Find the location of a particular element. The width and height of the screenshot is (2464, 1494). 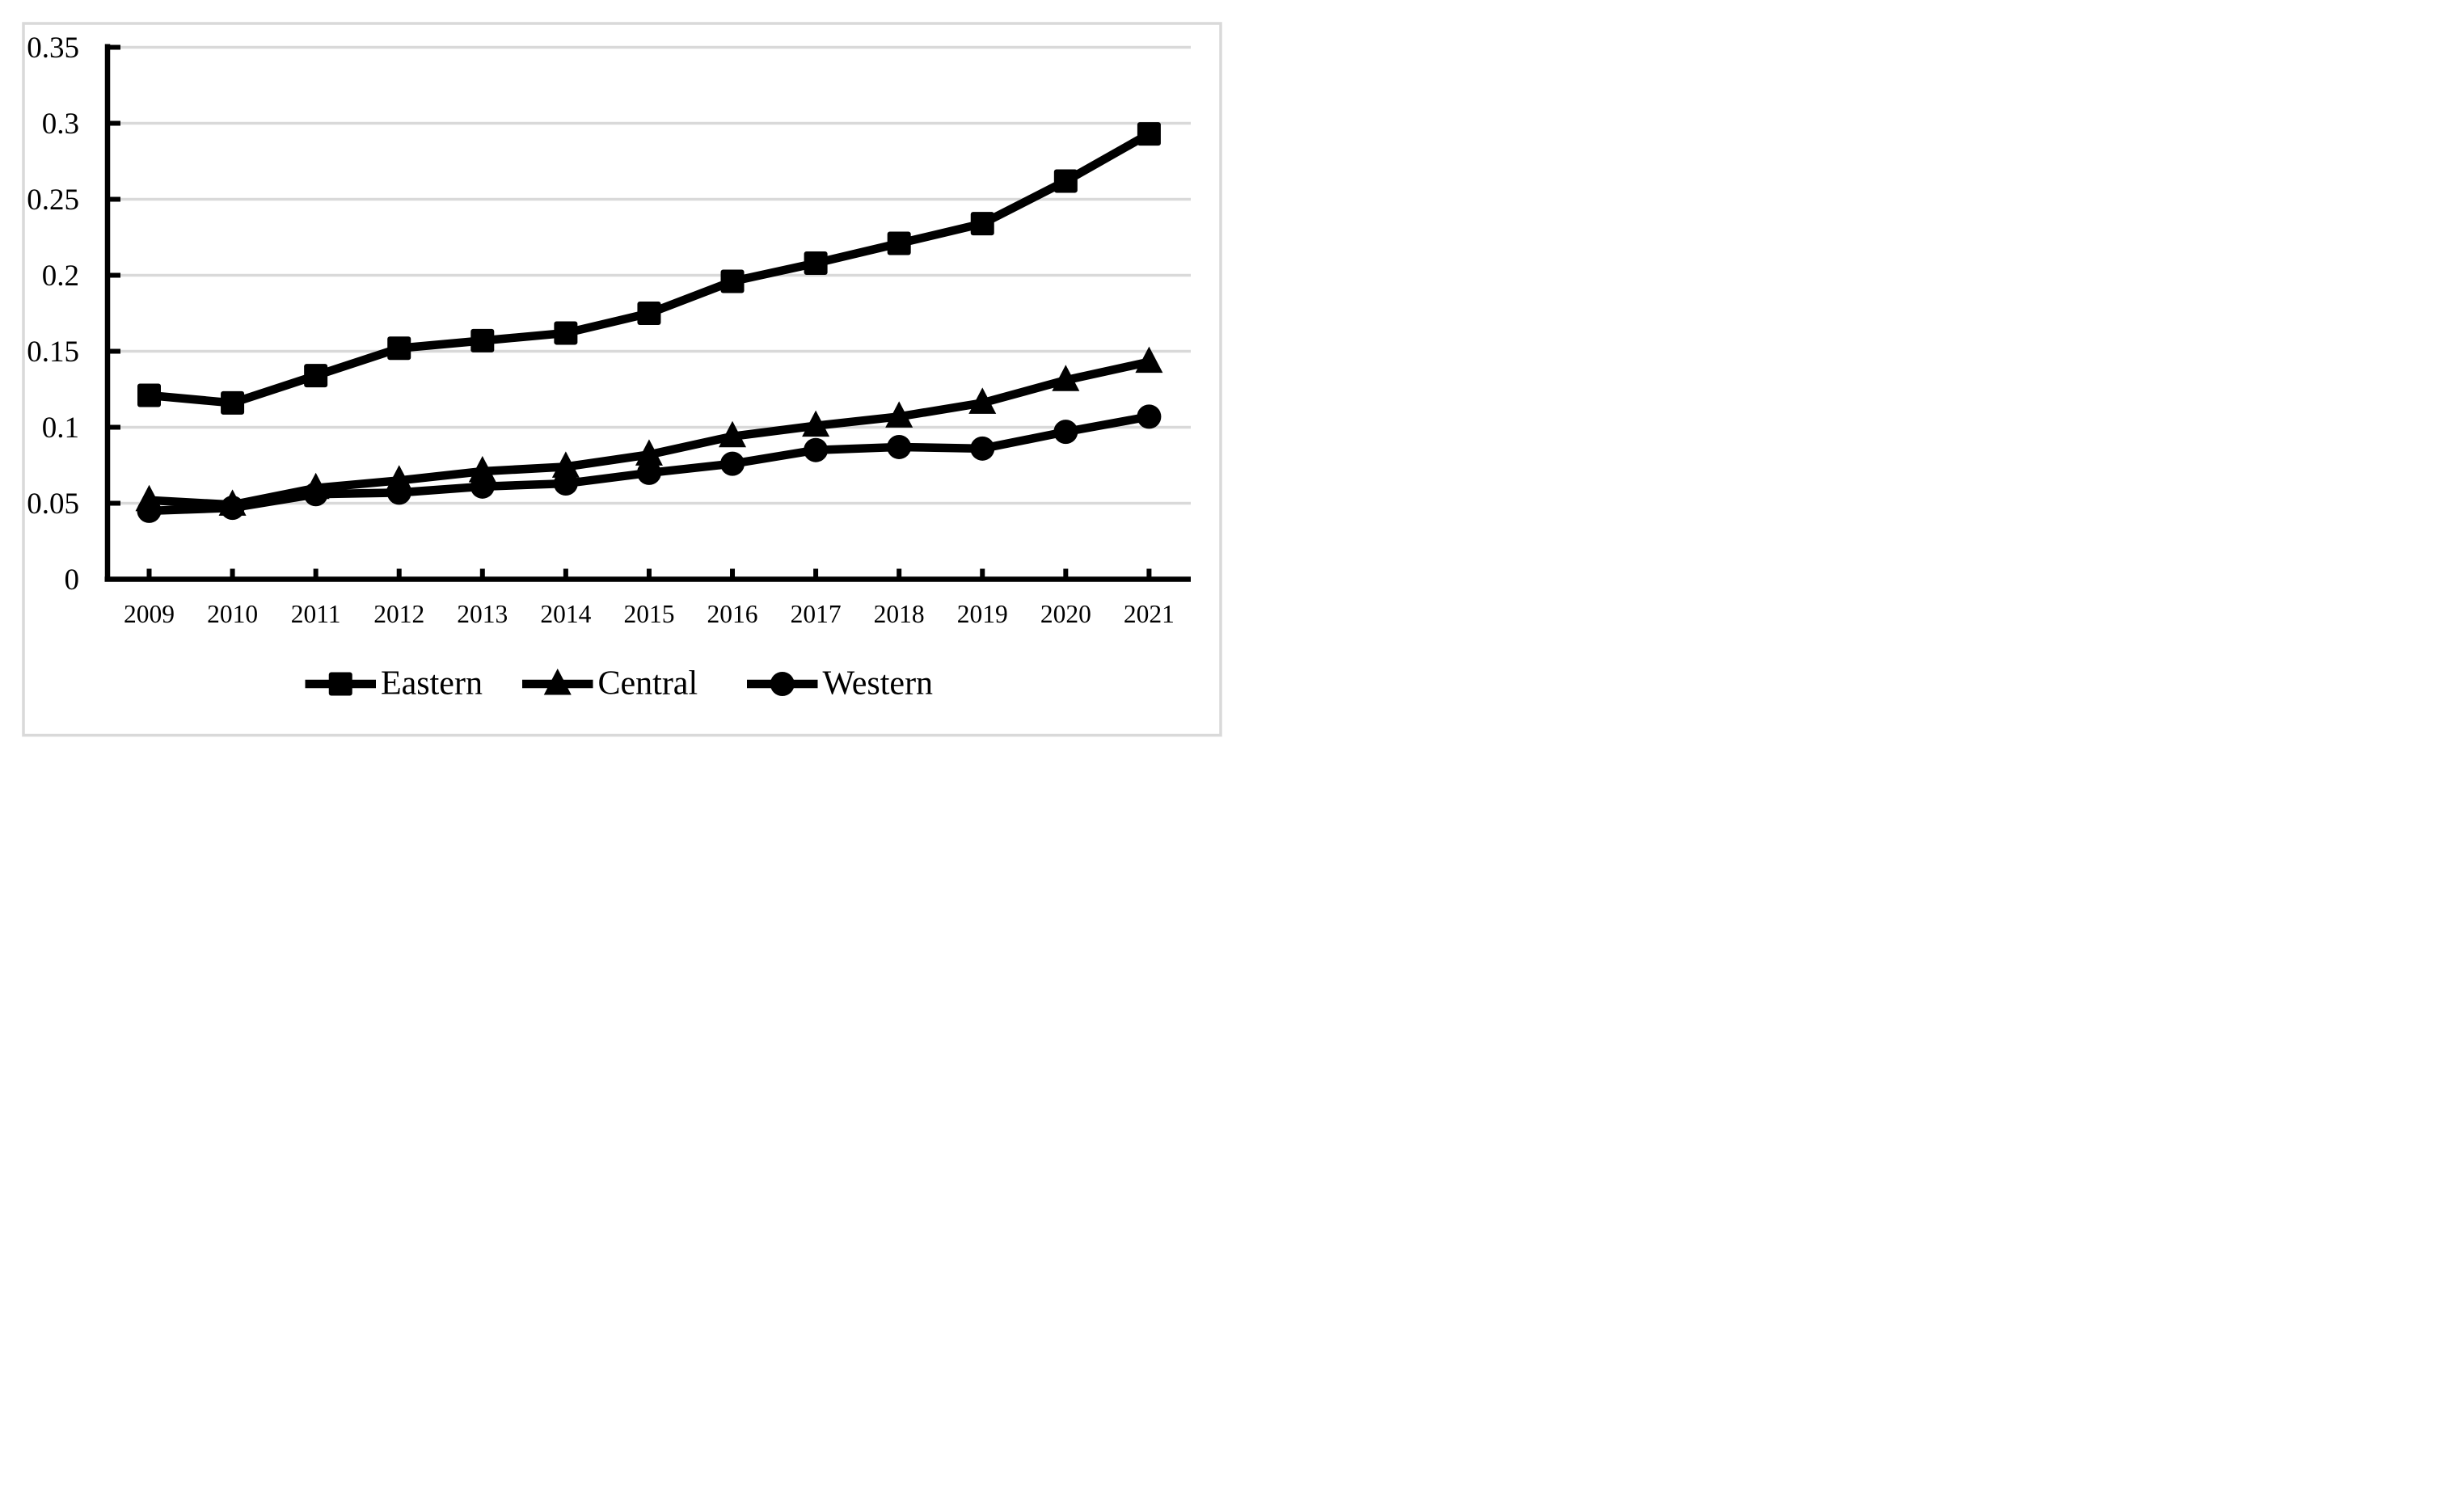

data-series is located at coordinates (649, 322).